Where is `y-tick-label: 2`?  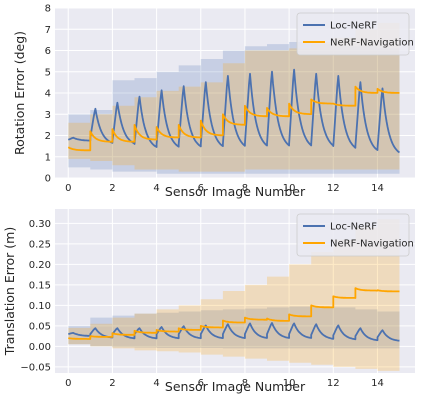 y-tick-label: 2 is located at coordinates (48, 136).